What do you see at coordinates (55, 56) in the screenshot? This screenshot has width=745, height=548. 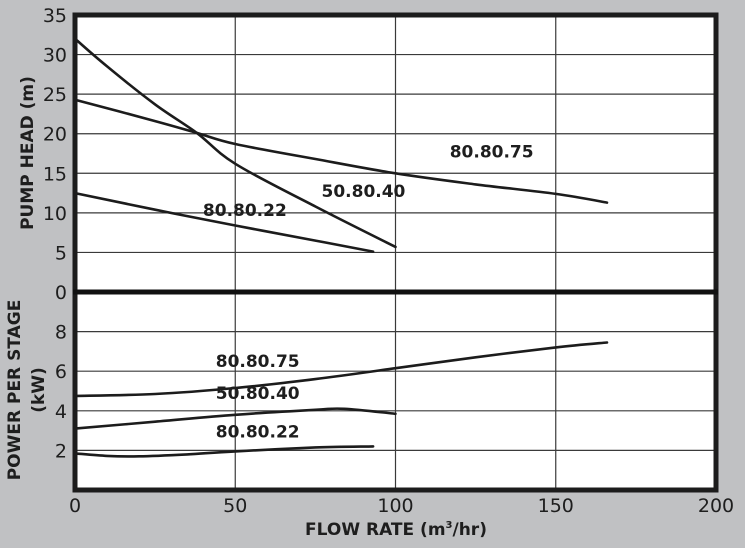 I see `y-tick-label: 30` at bounding box center [55, 56].